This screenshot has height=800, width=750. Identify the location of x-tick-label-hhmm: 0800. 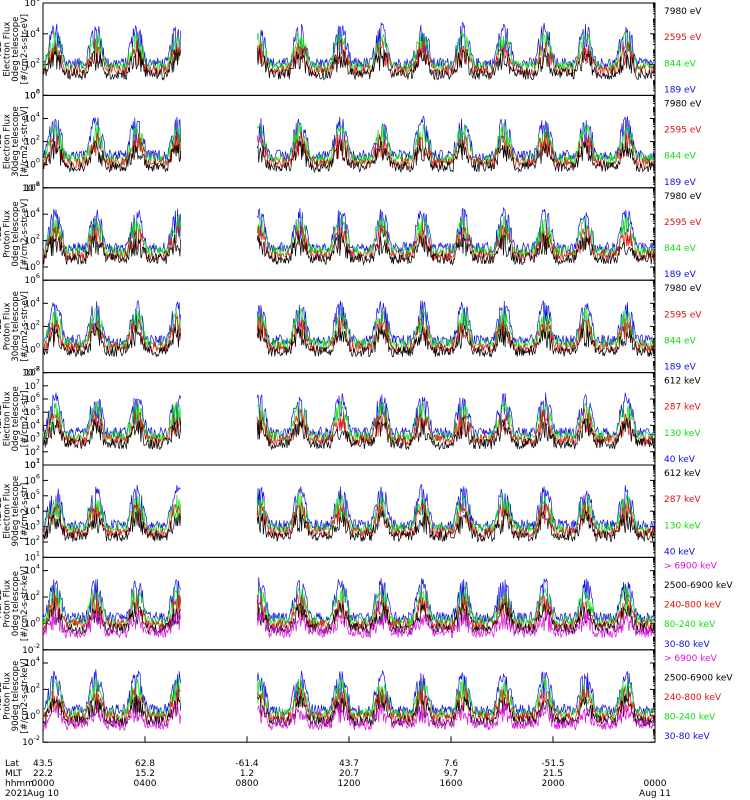
(247, 784).